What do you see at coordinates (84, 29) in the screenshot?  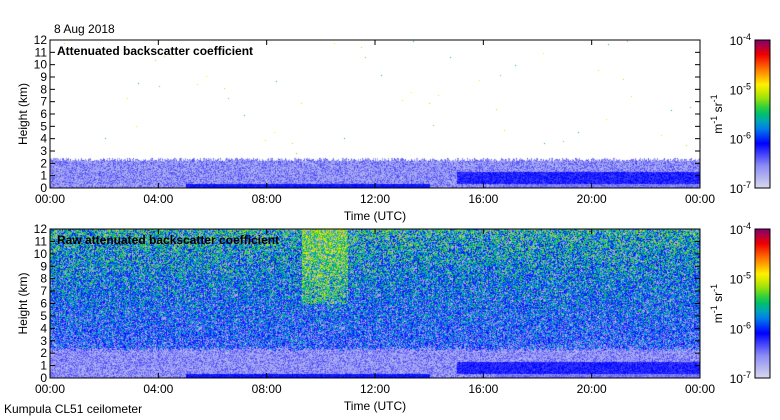 I see `date-label: 8 Aug 2018` at bounding box center [84, 29].